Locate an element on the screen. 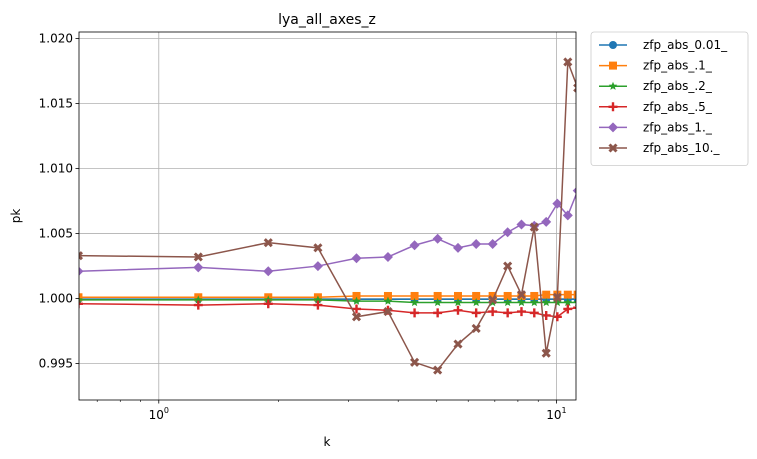  y-tick-label: 1.020 is located at coordinates (56, 39).